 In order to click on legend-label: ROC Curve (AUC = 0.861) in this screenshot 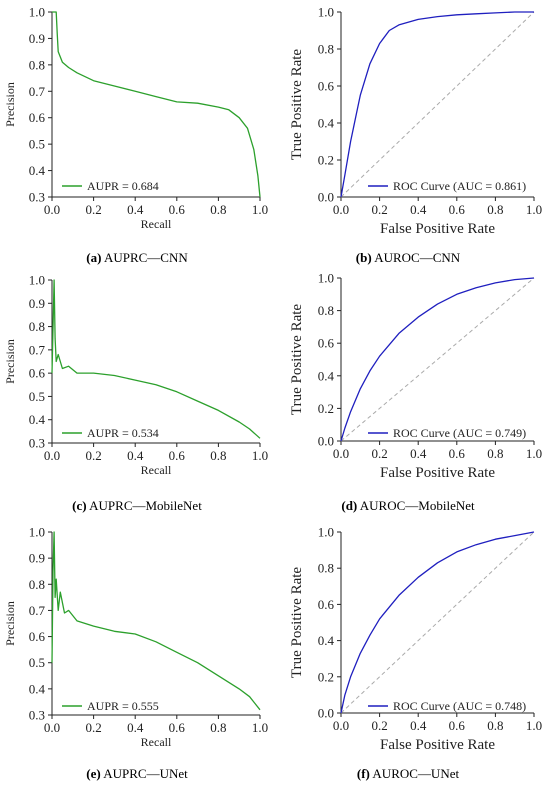, I will do `click(459, 186)`.